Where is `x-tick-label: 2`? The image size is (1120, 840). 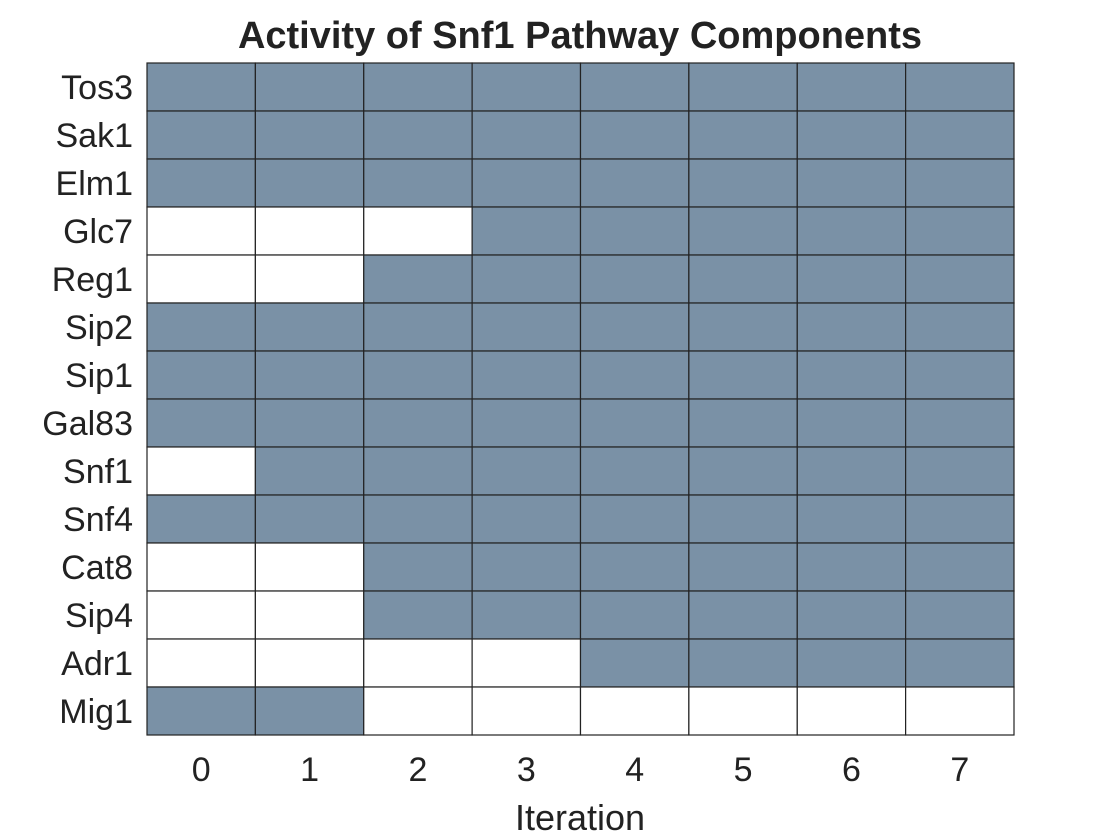
x-tick-label: 2 is located at coordinates (417, 770).